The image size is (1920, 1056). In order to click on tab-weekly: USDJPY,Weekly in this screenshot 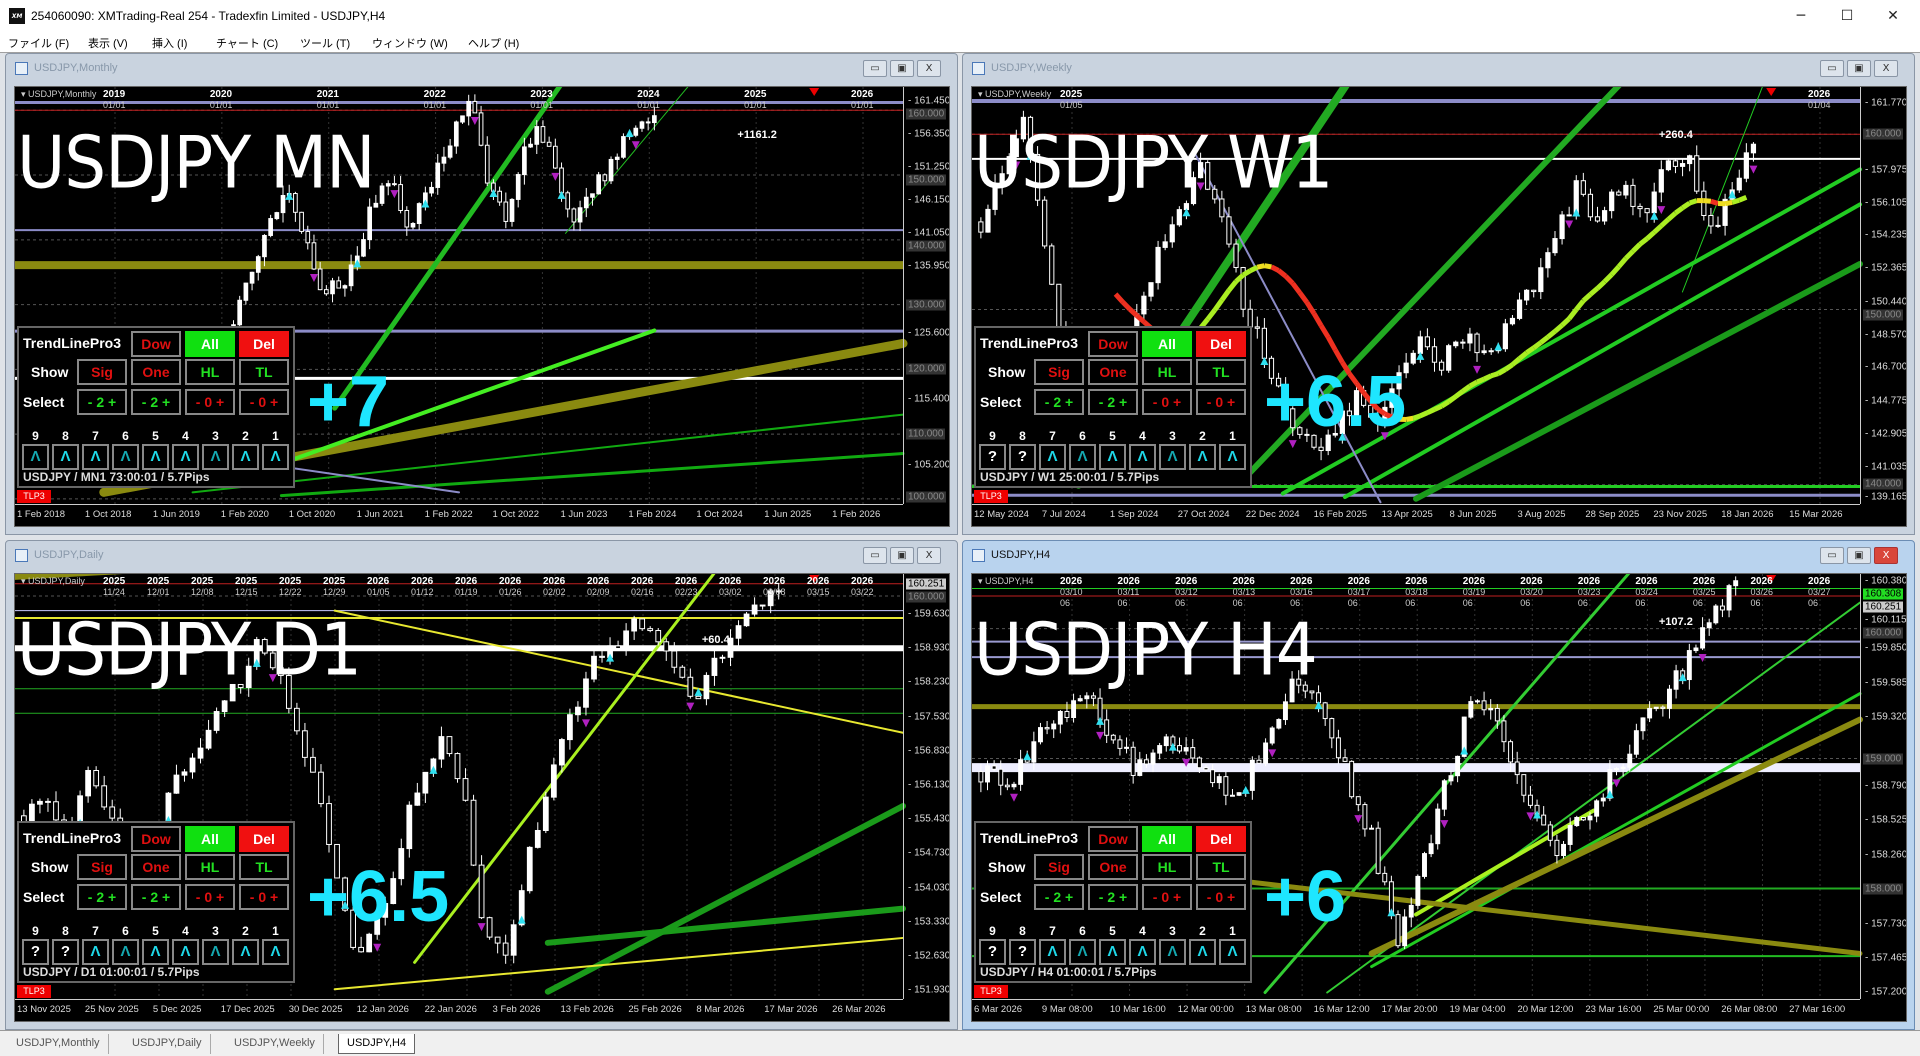, I will do `click(275, 1044)`.